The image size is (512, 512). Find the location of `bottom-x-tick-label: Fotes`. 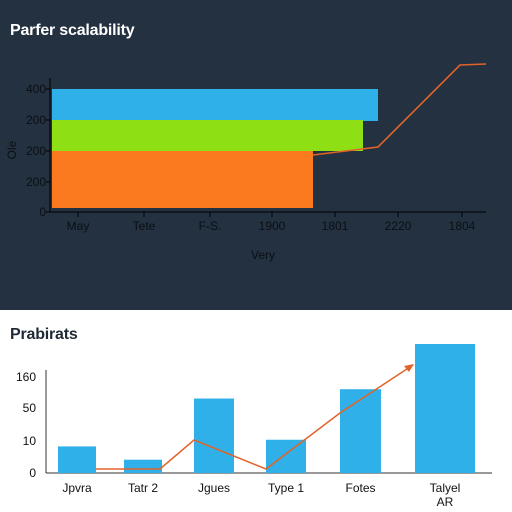

bottom-x-tick-label: Fotes is located at coordinates (360, 488).